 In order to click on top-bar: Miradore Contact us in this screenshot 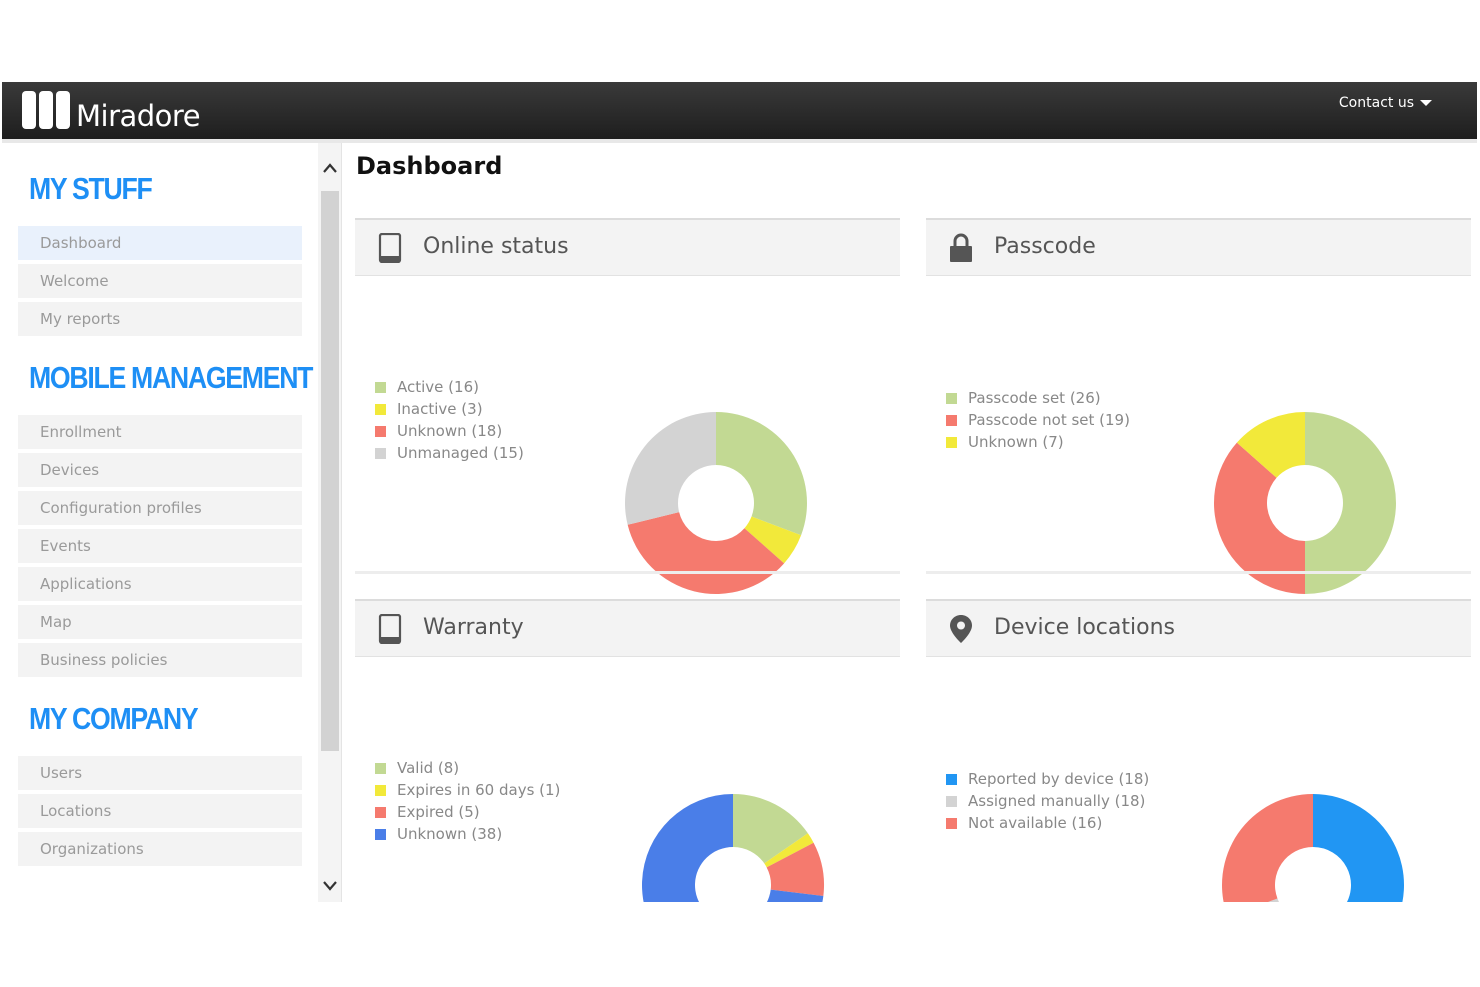, I will do `click(739, 110)`.